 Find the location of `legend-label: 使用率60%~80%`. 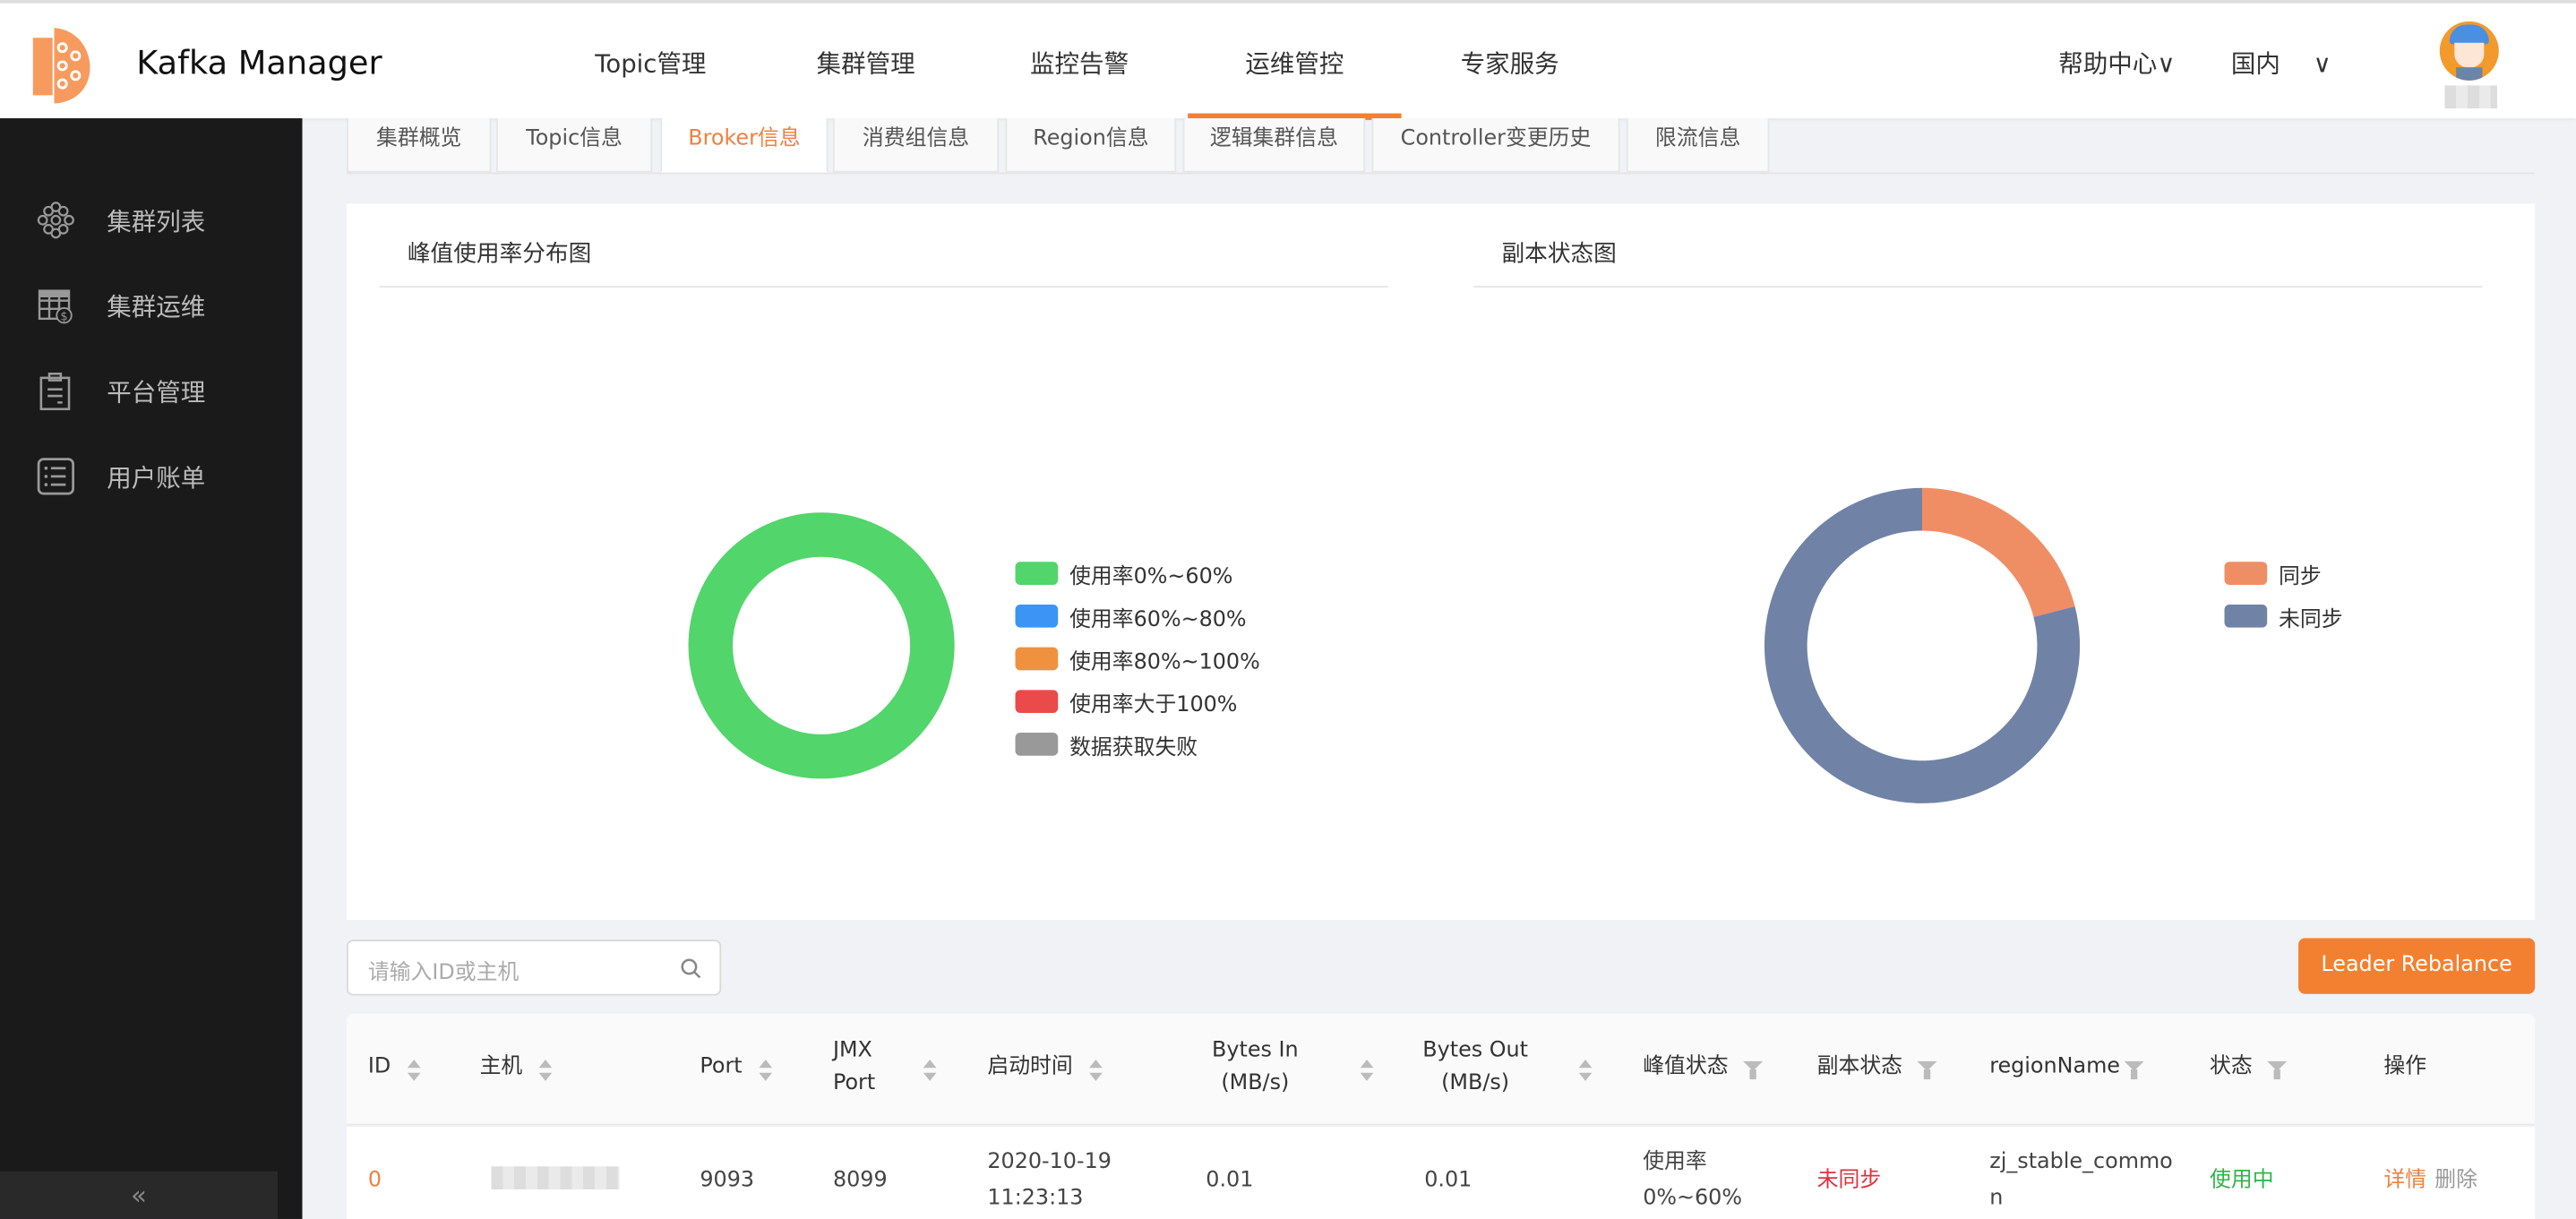

legend-label: 使用率60%~80% is located at coordinates (1158, 620).